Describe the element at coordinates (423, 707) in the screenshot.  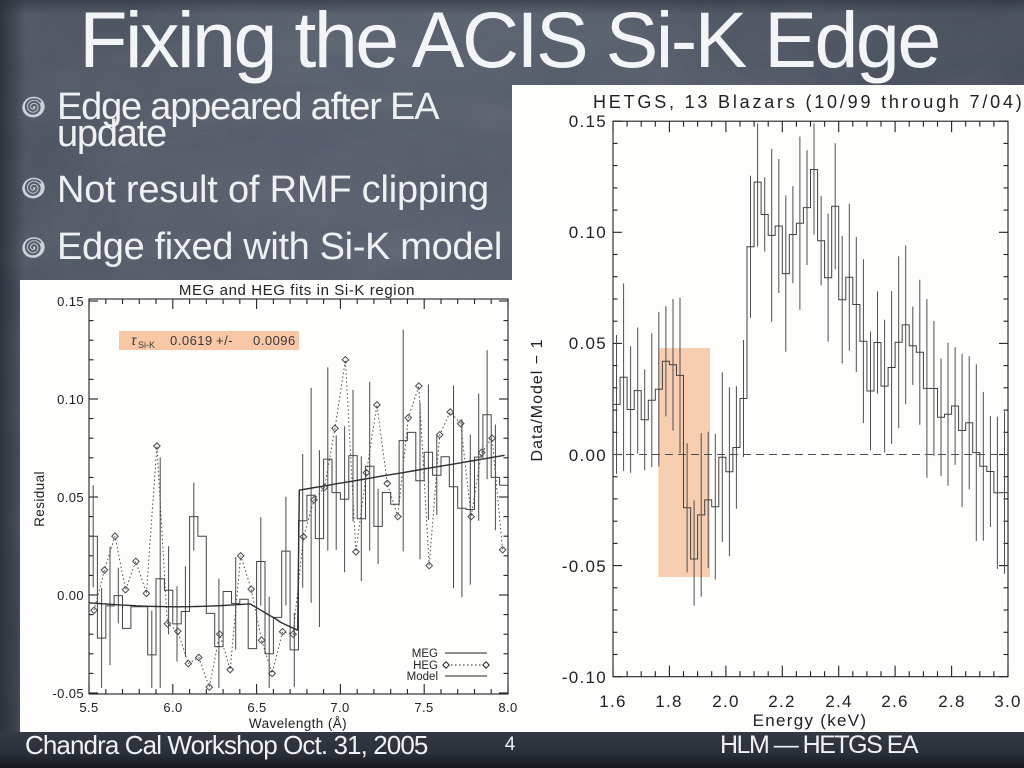
I see `svg-text: 7.5` at that location.